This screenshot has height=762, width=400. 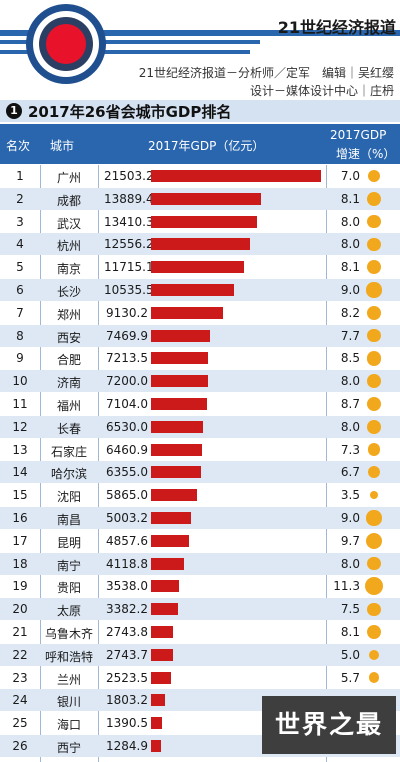 What do you see at coordinates (20, 586) in the screenshot?
I see `rank-label: 19` at bounding box center [20, 586].